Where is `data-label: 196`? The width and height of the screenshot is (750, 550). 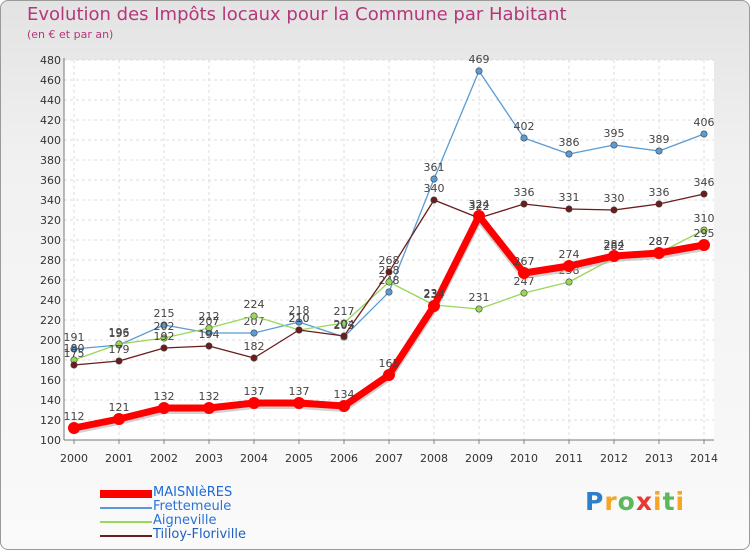
data-label: 196 is located at coordinates (119, 332).